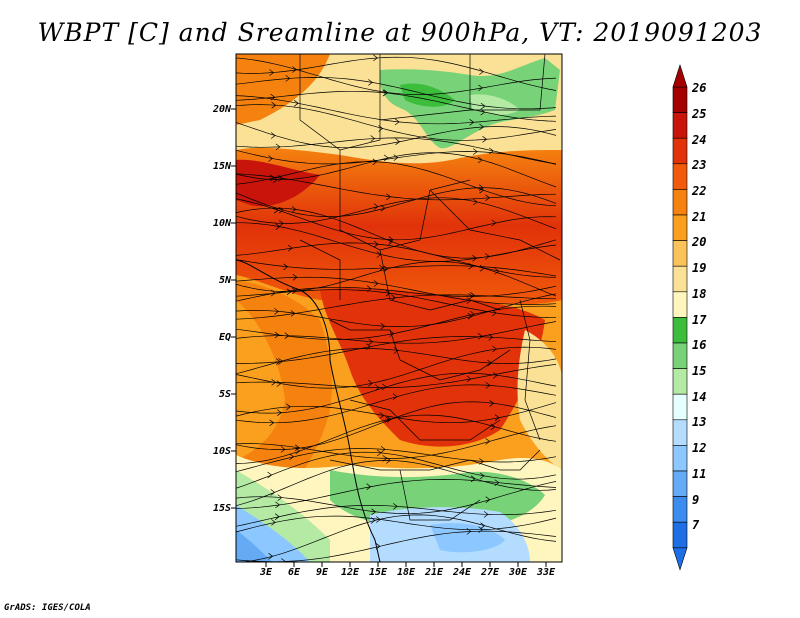 The width and height of the screenshot is (800, 618). Describe the element at coordinates (434, 572) in the screenshot. I see `lon-label-21e: 21E` at that location.